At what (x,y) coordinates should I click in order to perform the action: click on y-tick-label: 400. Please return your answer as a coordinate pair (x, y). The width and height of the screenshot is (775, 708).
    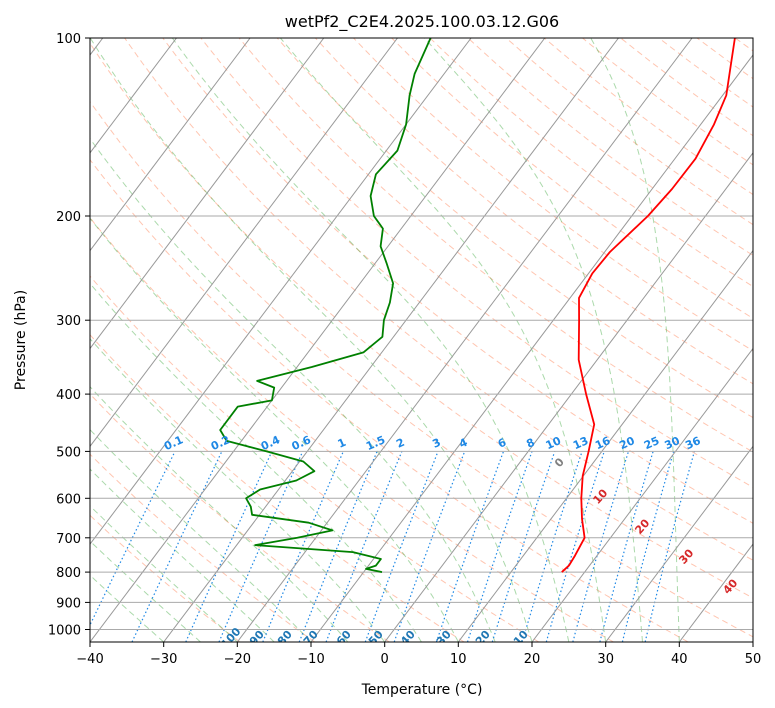
    Looking at the image, I should click on (68, 395).